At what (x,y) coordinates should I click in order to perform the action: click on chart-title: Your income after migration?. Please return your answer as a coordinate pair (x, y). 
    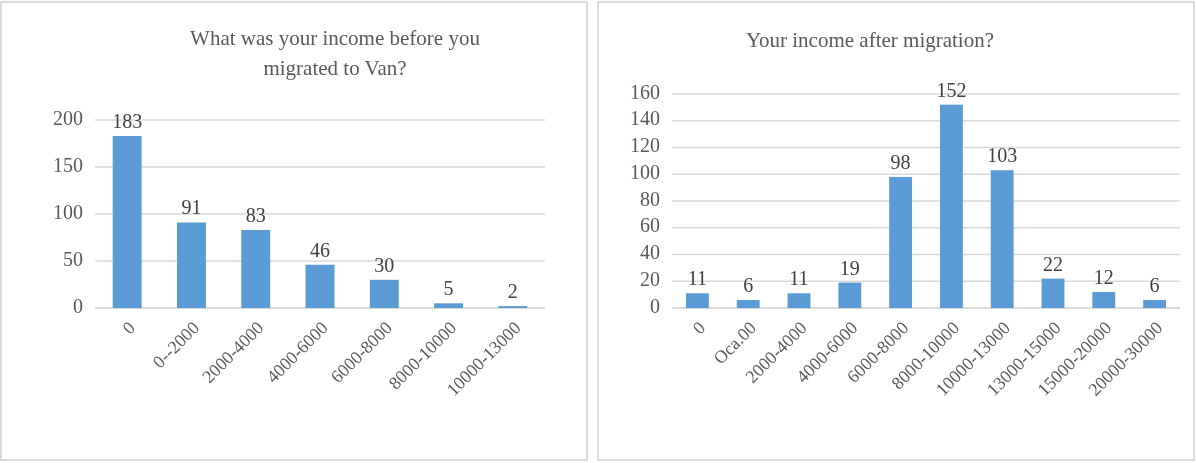
    Looking at the image, I should click on (870, 40).